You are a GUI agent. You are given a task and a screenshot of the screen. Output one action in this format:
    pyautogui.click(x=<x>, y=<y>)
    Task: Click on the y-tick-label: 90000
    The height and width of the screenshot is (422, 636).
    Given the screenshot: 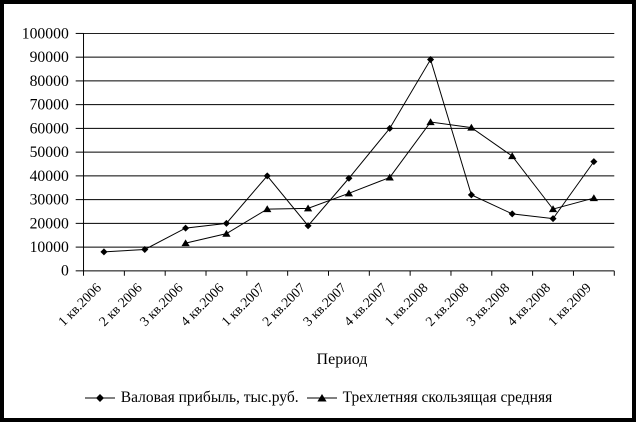 What is the action you would take?
    pyautogui.click(x=49, y=57)
    